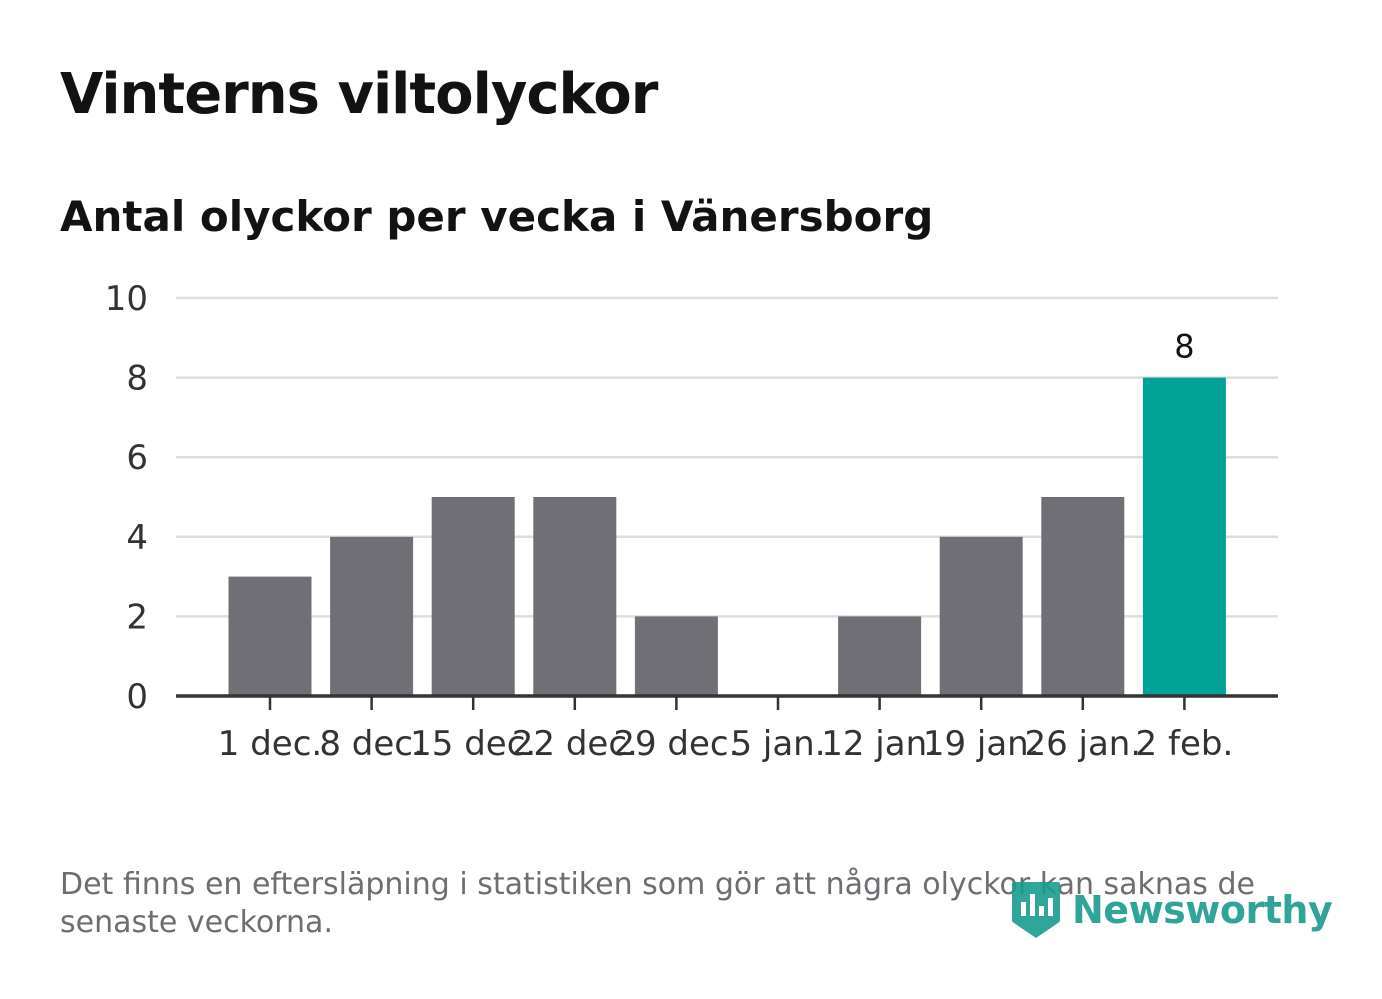  What do you see at coordinates (1082, 744) in the screenshot?
I see `x-tick-label: 26 jan.` at bounding box center [1082, 744].